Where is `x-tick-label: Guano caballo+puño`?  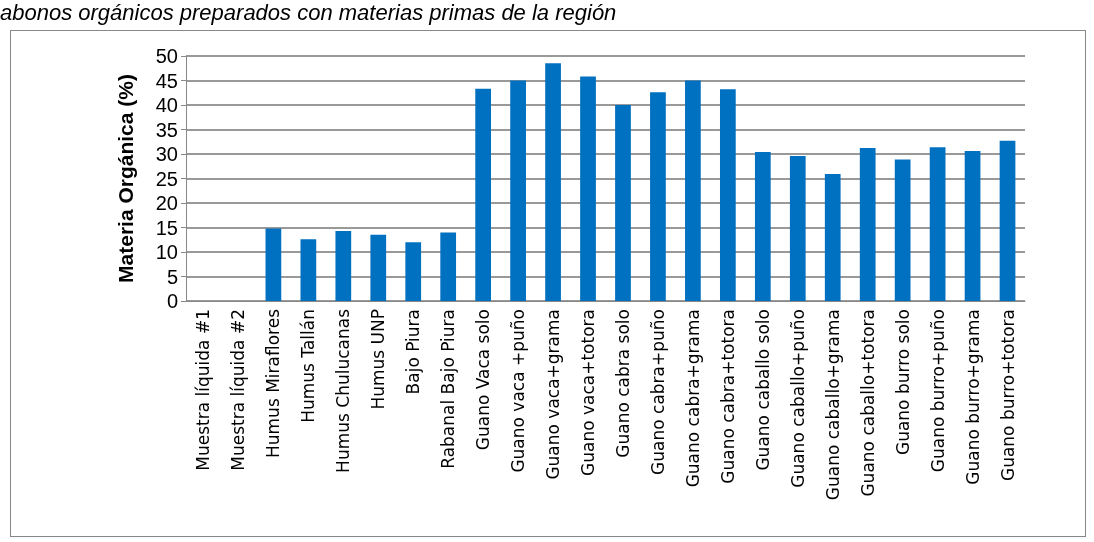
x-tick-label: Guano caballo+puño is located at coordinates (797, 398).